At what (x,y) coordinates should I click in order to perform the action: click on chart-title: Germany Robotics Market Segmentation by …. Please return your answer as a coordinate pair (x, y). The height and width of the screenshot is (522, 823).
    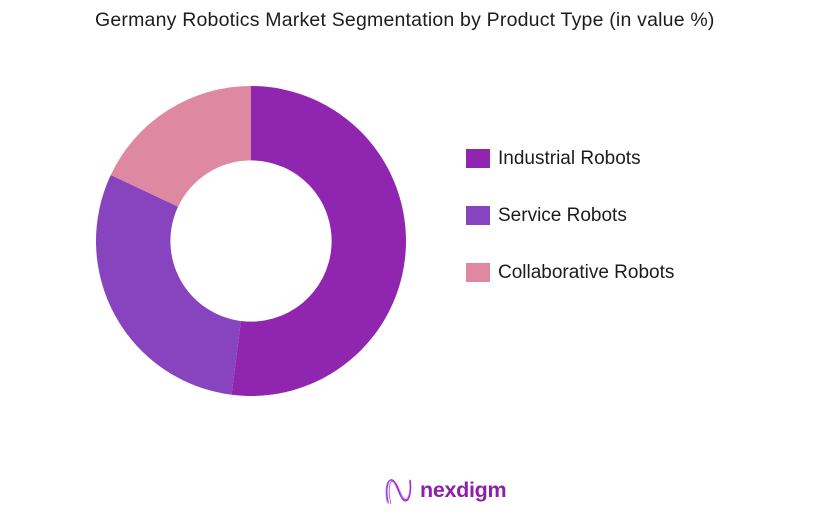
    Looking at the image, I should click on (405, 20).